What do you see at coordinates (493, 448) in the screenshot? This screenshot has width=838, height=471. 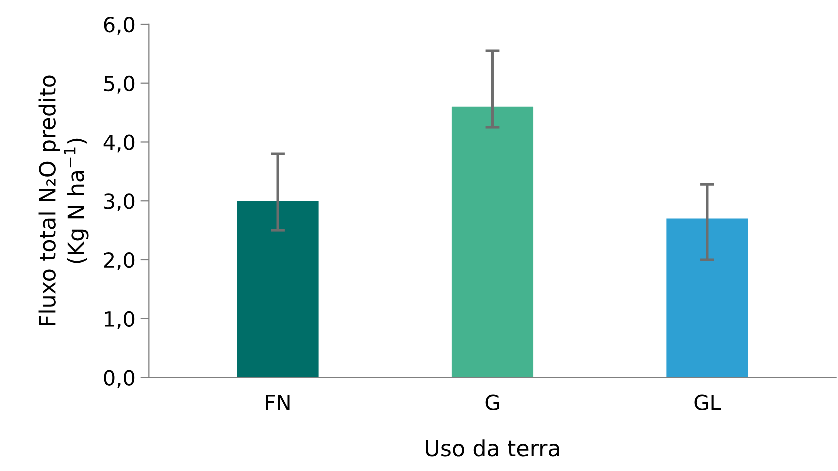 I see `x-axis-title: Uso da terra` at bounding box center [493, 448].